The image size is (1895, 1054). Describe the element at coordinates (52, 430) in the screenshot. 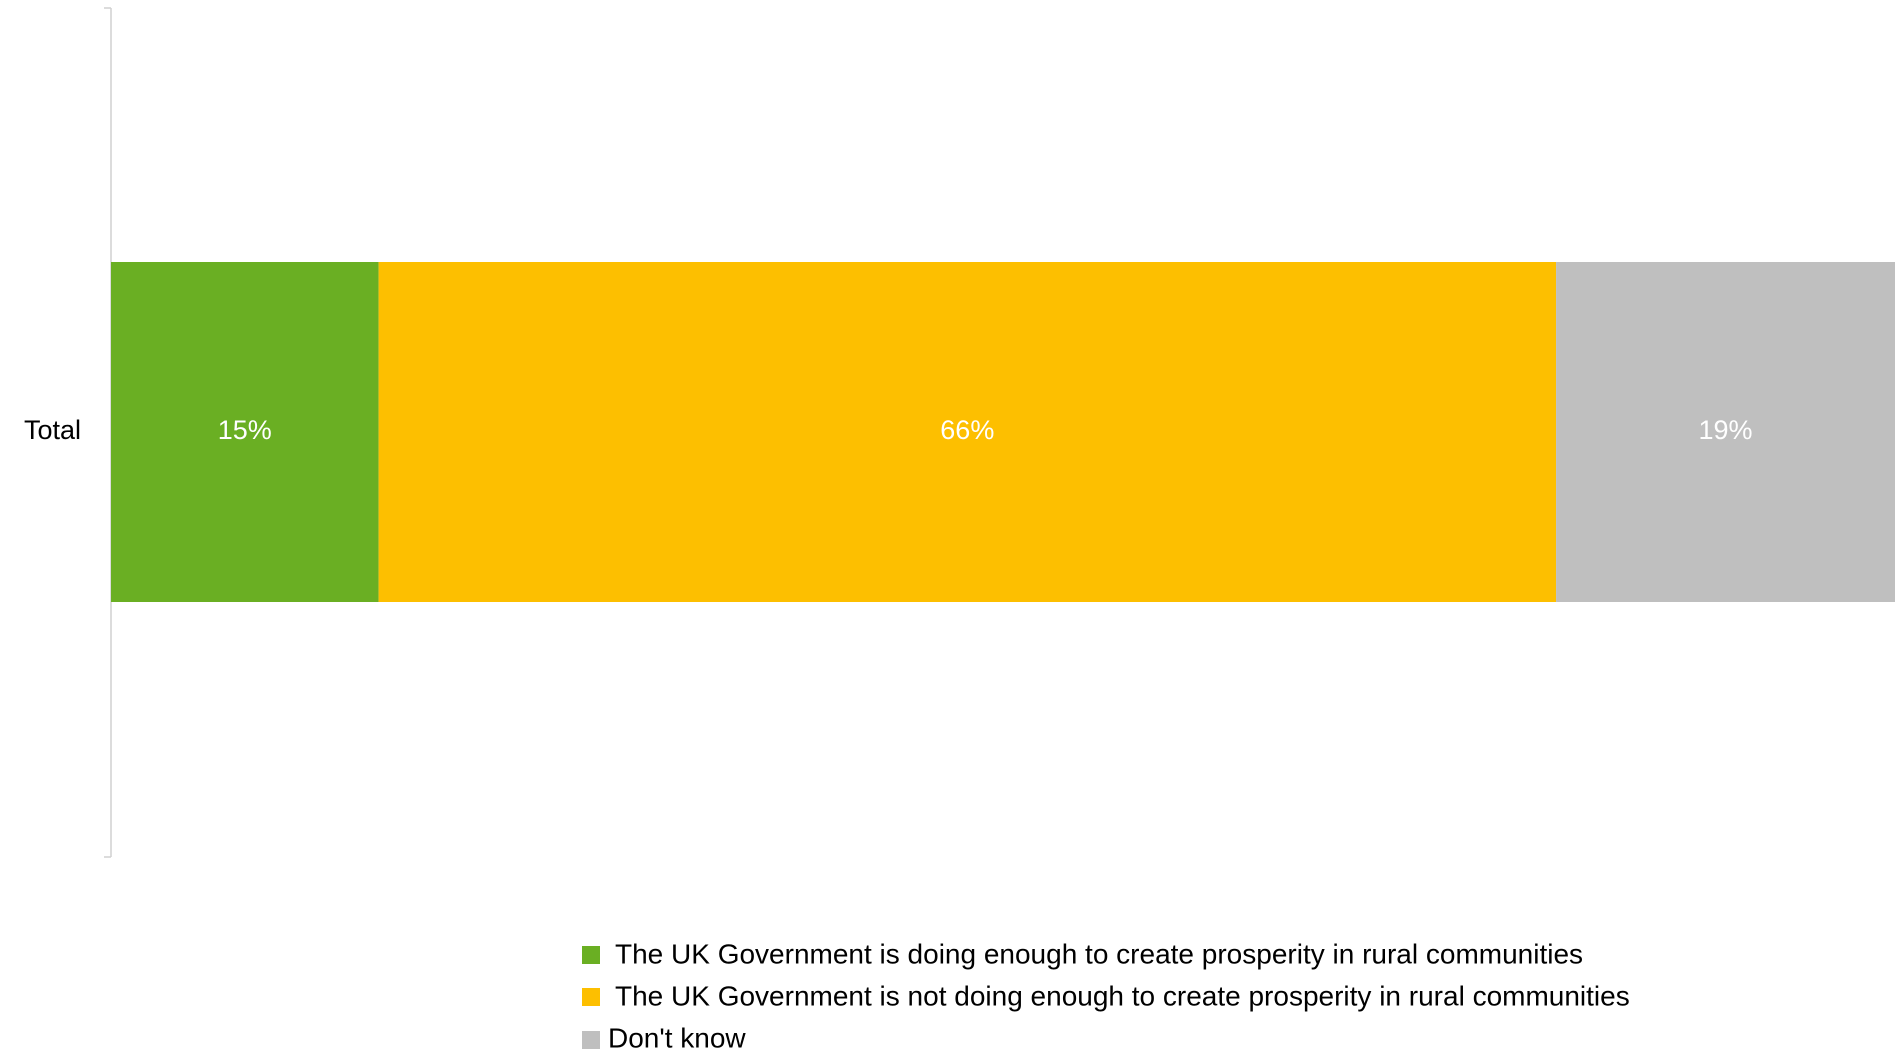

I see `category-label-total: Total` at that location.